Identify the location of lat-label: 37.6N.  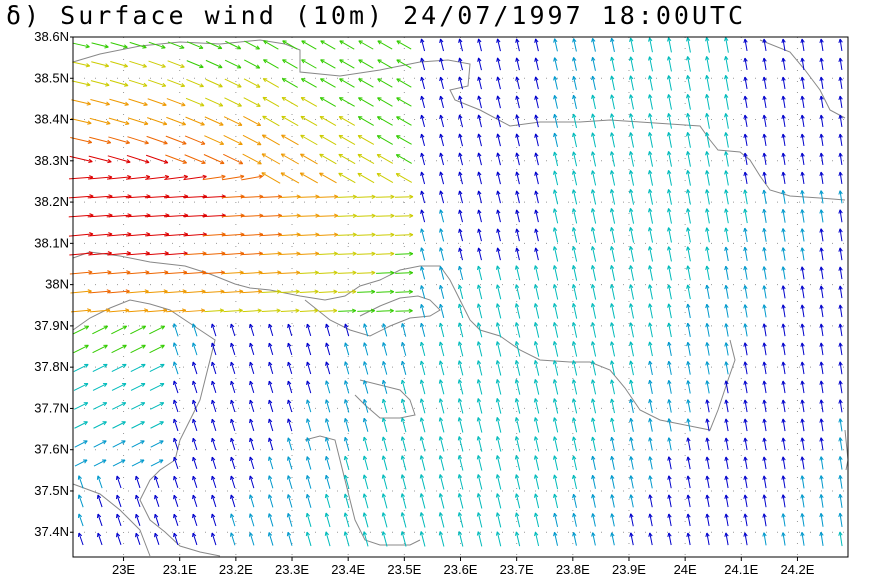
(51, 449).